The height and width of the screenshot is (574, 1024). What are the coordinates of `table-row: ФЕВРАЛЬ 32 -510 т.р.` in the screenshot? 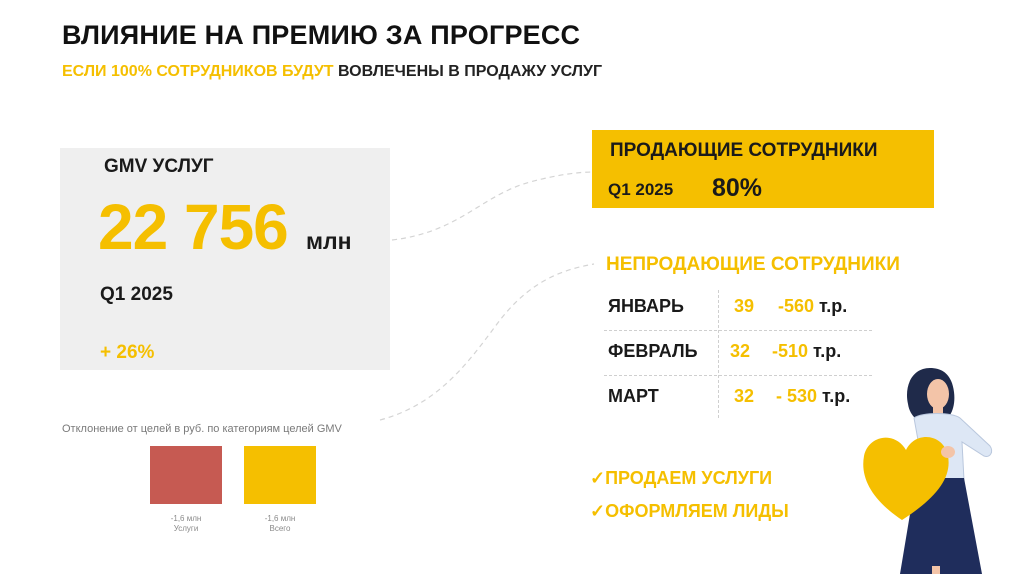 It's located at (738, 353).